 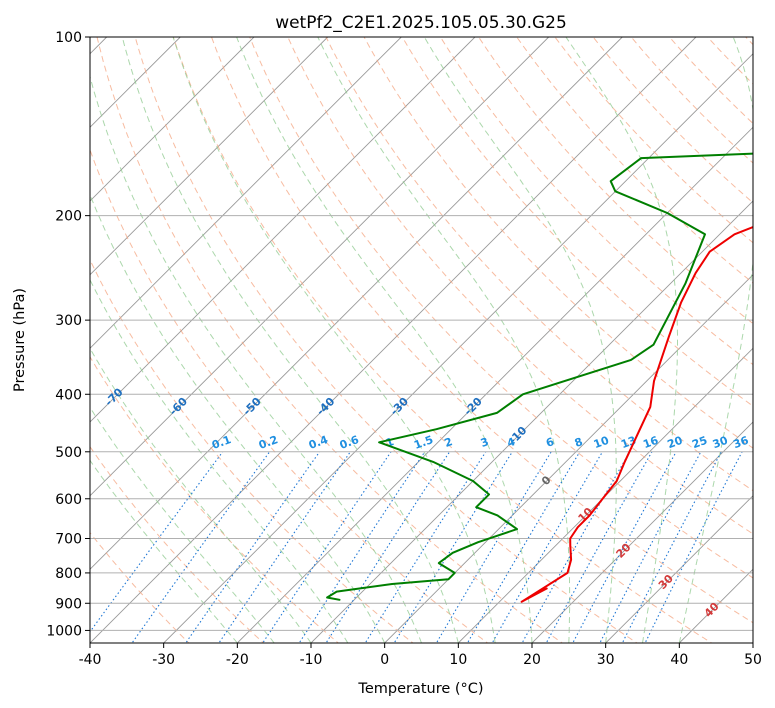 I want to click on y-tick-label: 600, so click(x=68, y=500).